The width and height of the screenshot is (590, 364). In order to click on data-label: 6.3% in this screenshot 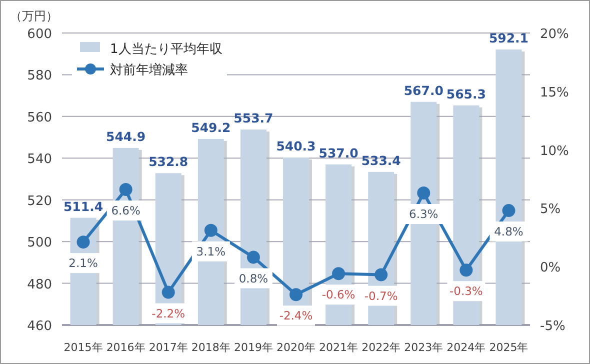, I will do `click(423, 214)`.